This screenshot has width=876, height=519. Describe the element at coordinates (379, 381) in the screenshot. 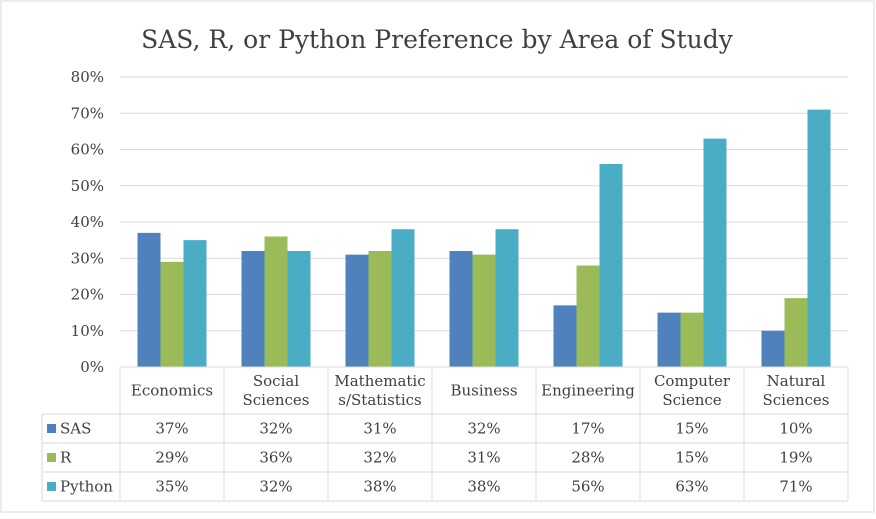

I see `category-label: Mathematic` at that location.